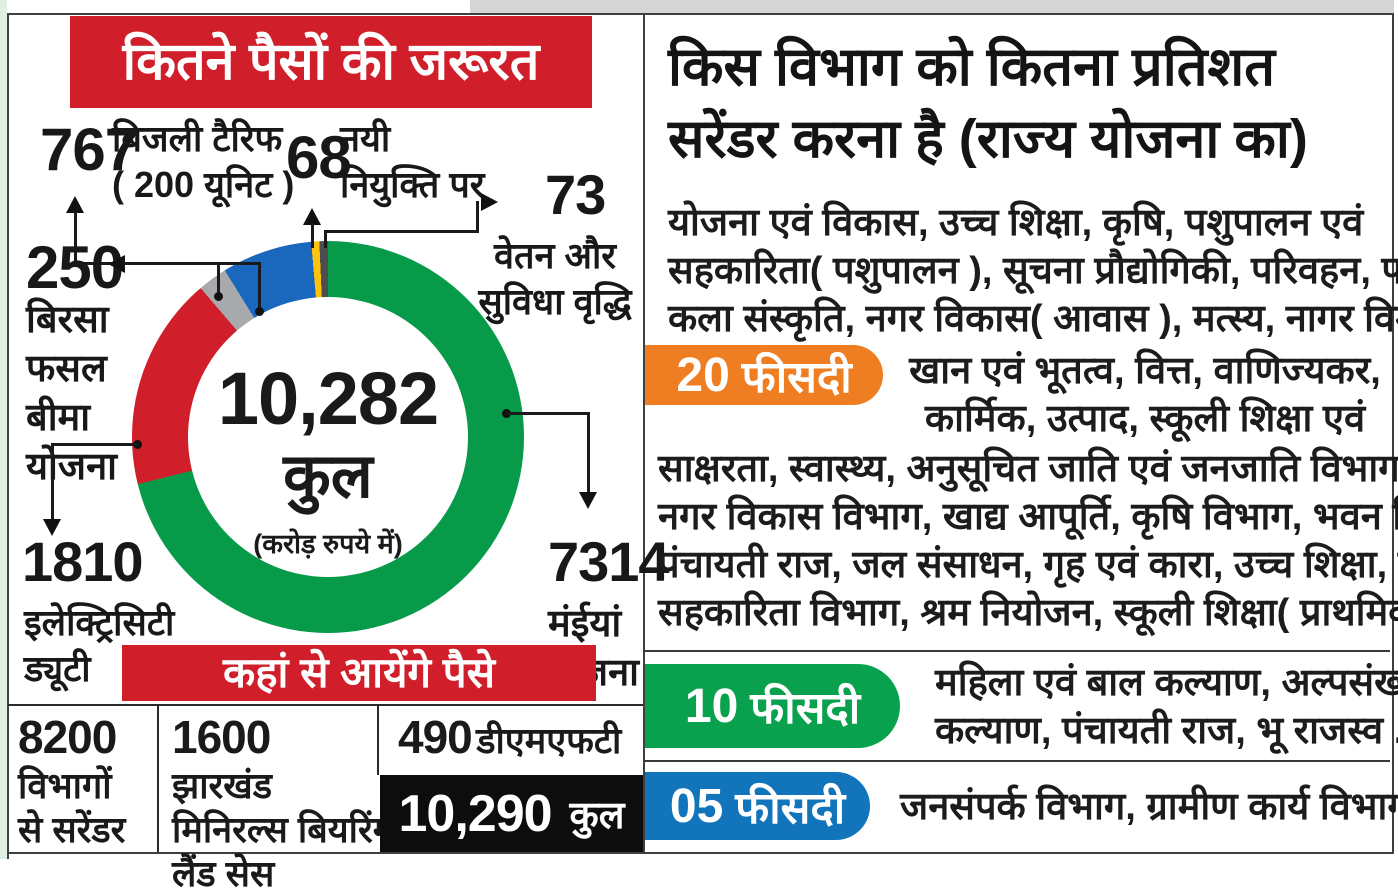 This screenshot has height=896, width=1398. Describe the element at coordinates (588, 452) in the screenshot. I see `leader-maiya-v` at that location.